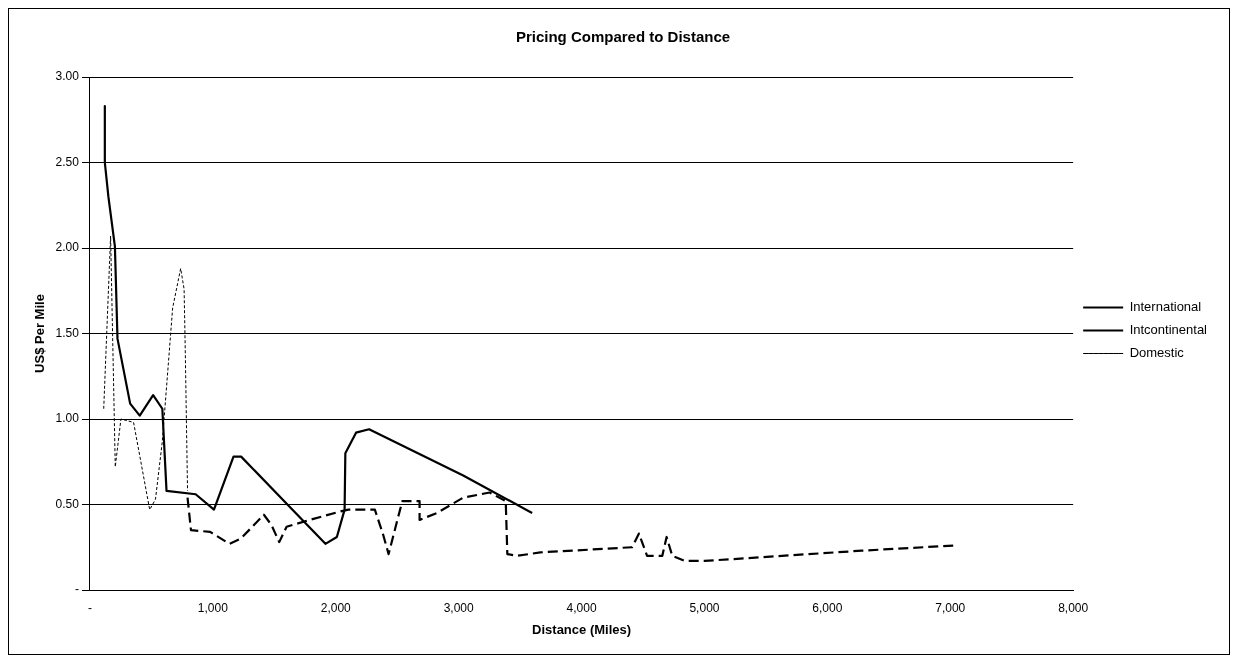 This screenshot has width=1239, height=665. I want to click on legend-label: International, so click(1165, 307).